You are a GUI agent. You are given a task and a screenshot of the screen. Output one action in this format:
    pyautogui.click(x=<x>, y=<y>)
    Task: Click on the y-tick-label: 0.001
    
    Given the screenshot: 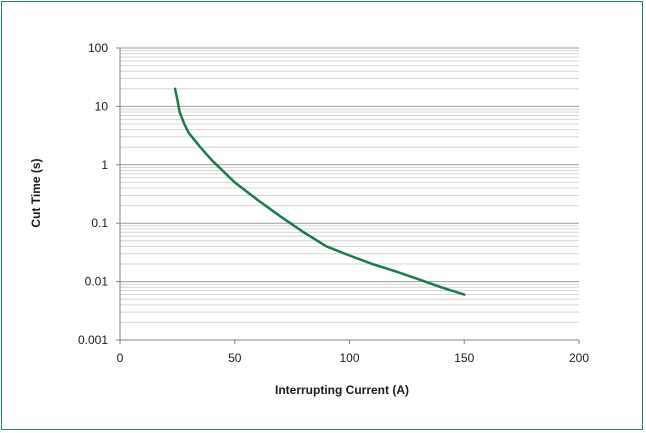 What is the action you would take?
    pyautogui.click(x=93, y=340)
    